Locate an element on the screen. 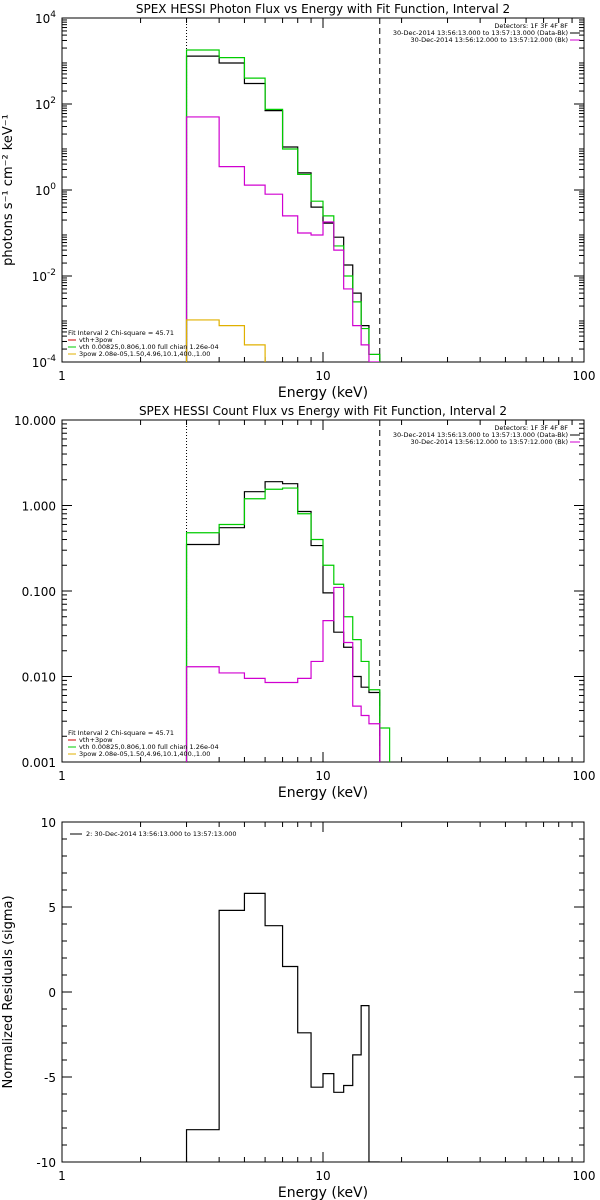 This screenshot has height=1200, width=600. y-tick-exponent: 2 is located at coordinates (53, 101).